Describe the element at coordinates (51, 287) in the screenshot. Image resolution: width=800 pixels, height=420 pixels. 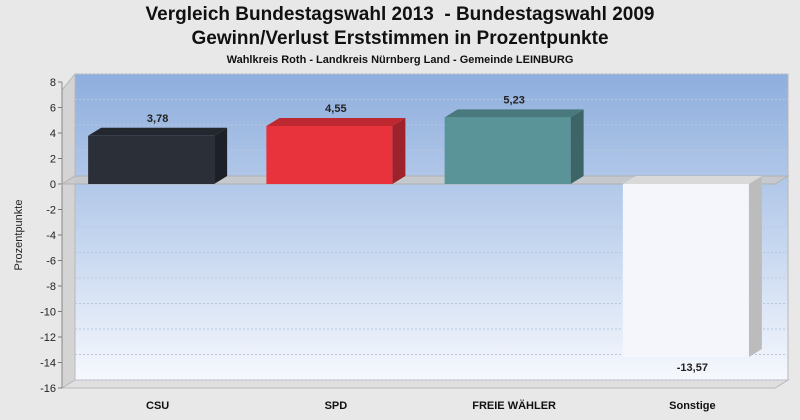
I see `y-tick-label: -8` at that location.